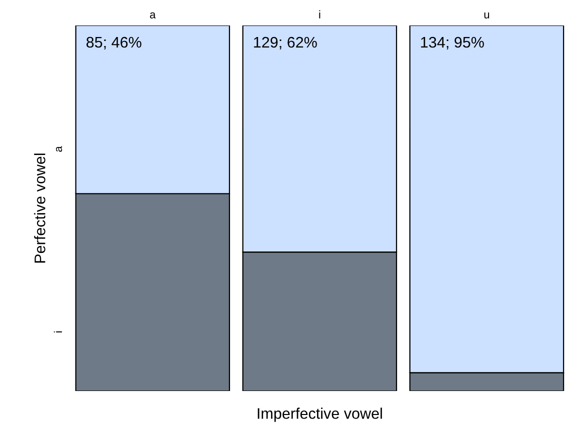 The width and height of the screenshot is (576, 425). I want to click on data-label: 134; 95%, so click(452, 43).